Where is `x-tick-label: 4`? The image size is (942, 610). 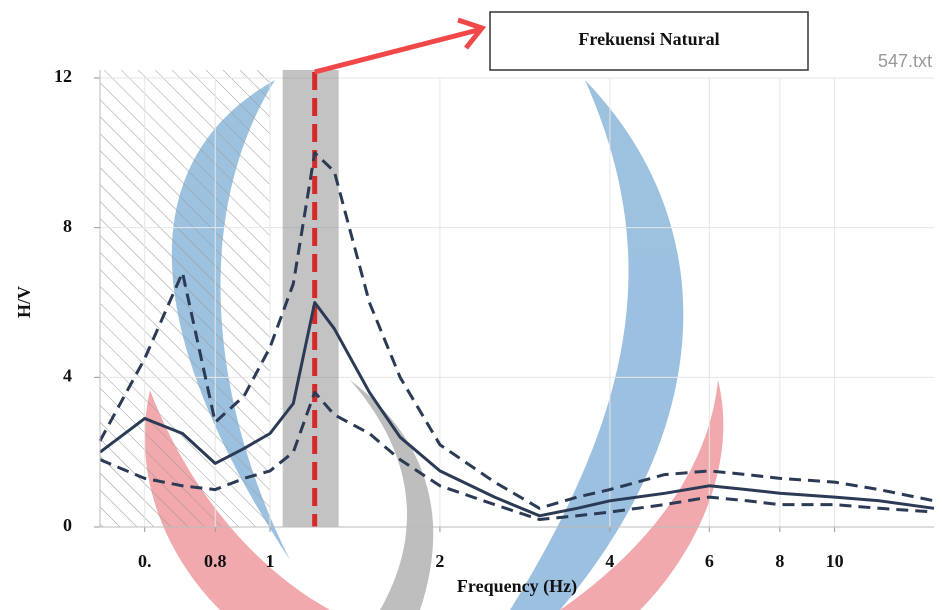 x-tick-label: 4 is located at coordinates (609, 561).